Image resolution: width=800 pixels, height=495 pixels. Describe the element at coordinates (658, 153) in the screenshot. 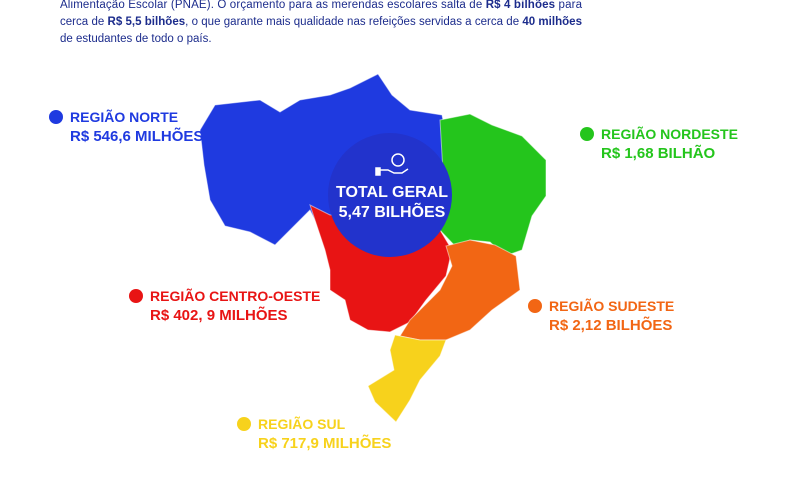

I see `region-value: R$ 1,68 BILHÃO` at that location.